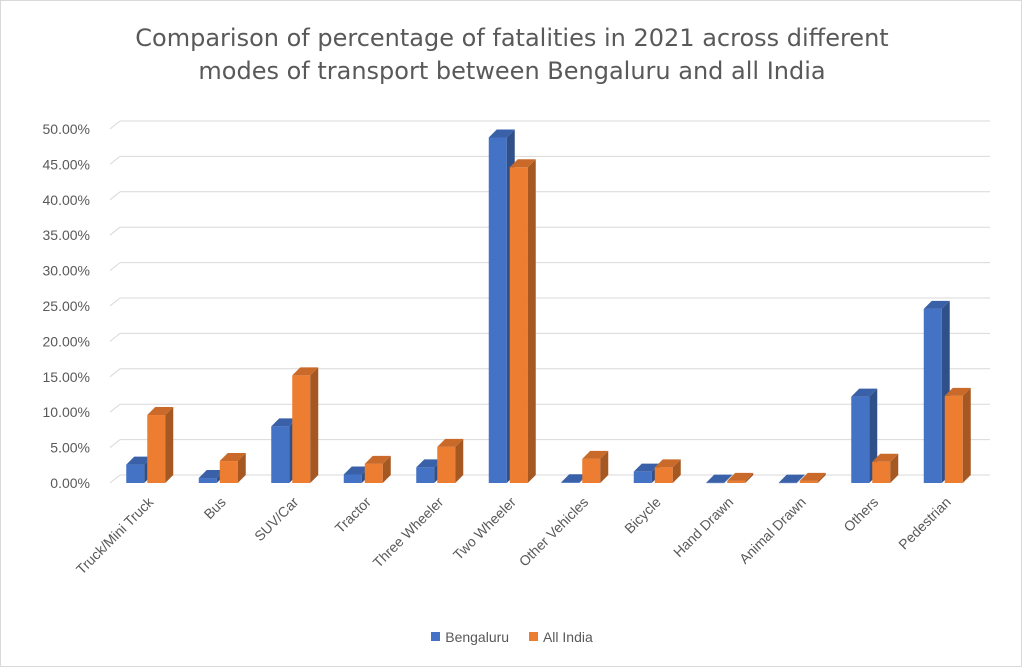 This screenshot has height=669, width=1024. What do you see at coordinates (214, 508) in the screenshot?
I see `x-category-label: Bus` at bounding box center [214, 508].